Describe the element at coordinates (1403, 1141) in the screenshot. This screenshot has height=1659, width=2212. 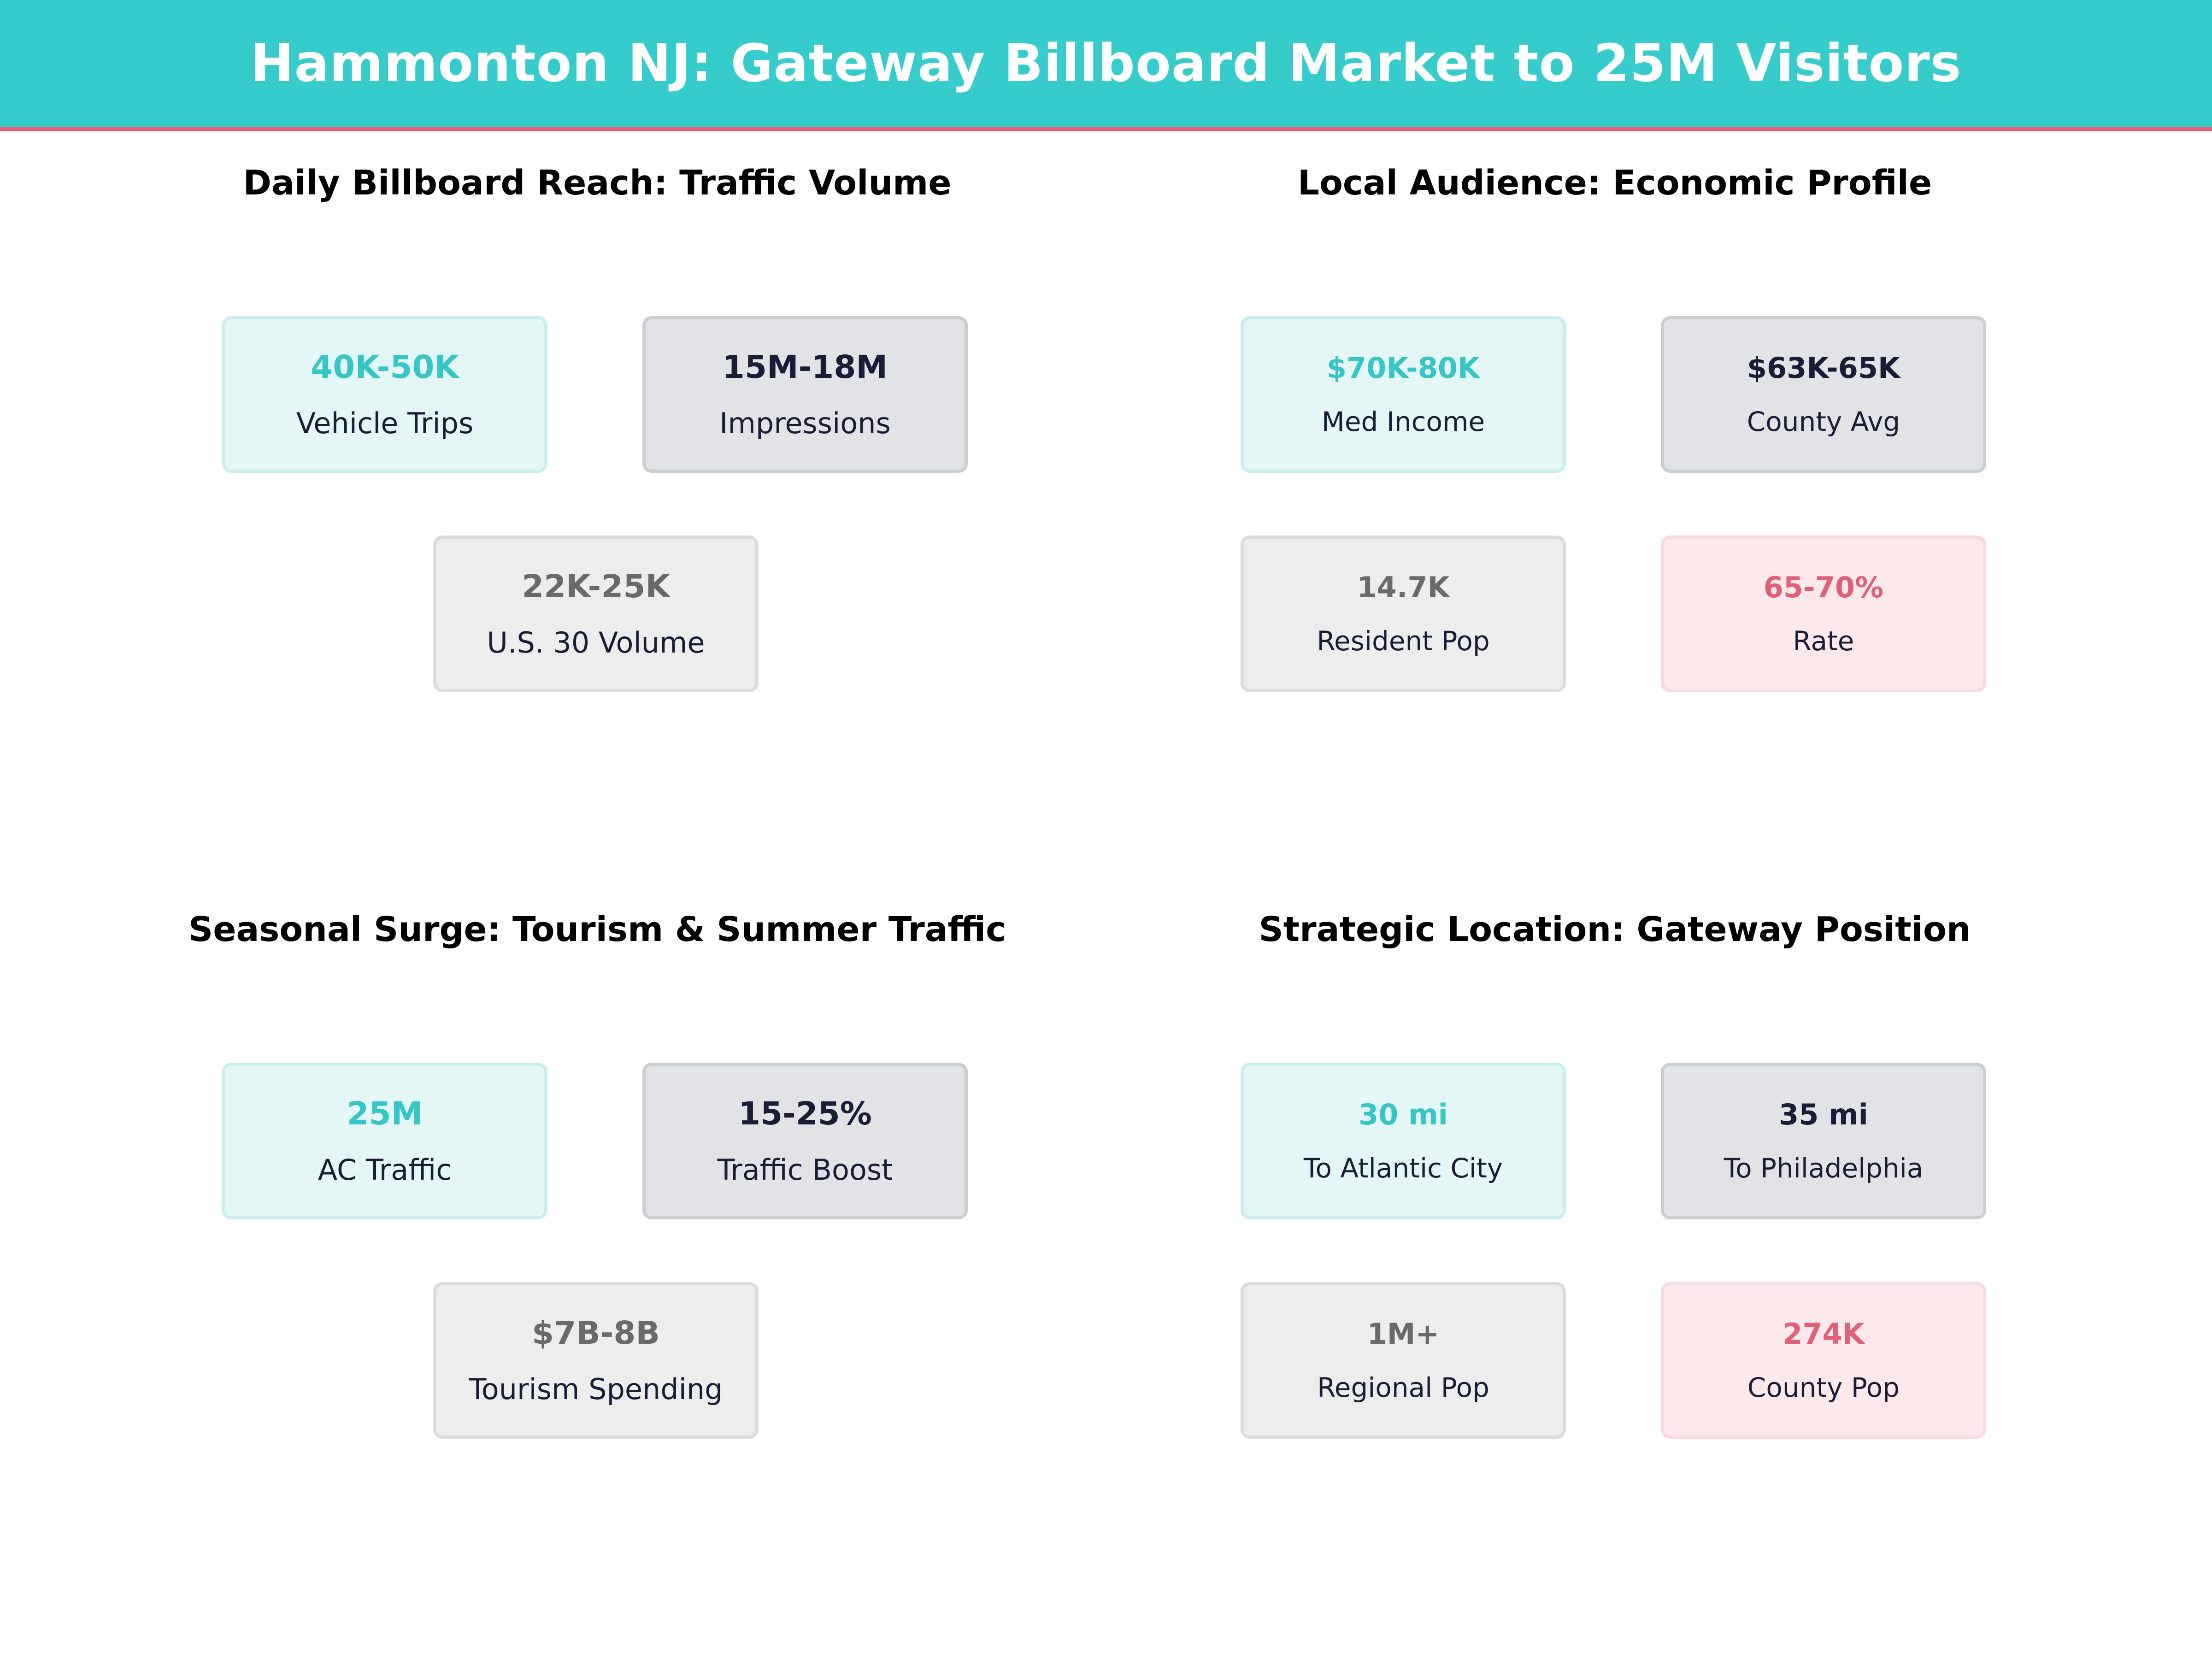
I see `stat-card-to-atlantic-city: 30 mi To Atlantic City` at that location.